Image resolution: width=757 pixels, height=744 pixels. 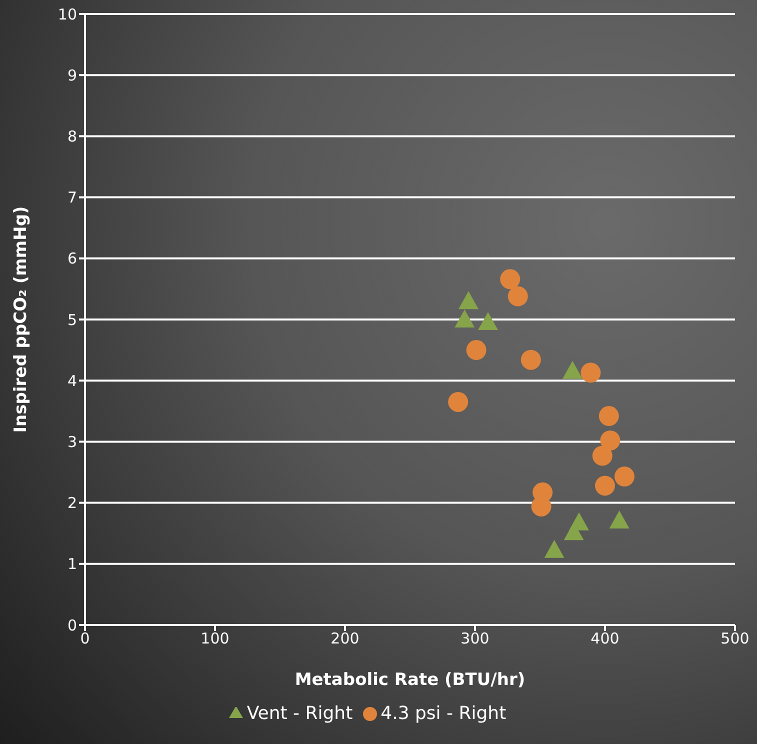 What do you see at coordinates (299, 713) in the screenshot?
I see `legend-label: Vent - Right` at bounding box center [299, 713].